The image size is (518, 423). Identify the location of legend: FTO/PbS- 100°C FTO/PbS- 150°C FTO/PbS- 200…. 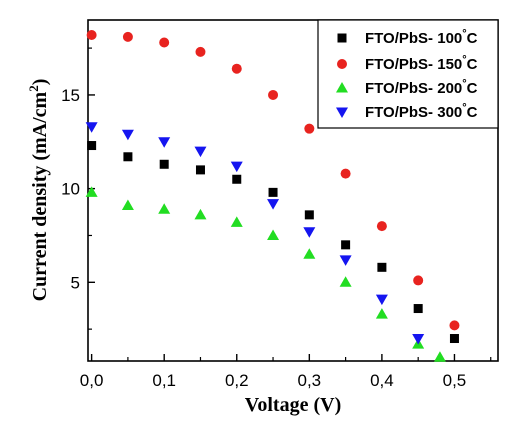
(408, 74).